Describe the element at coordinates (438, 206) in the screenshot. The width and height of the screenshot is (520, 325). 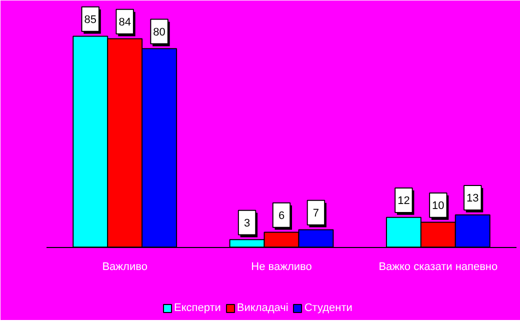
I see `data-label: 10` at that location.